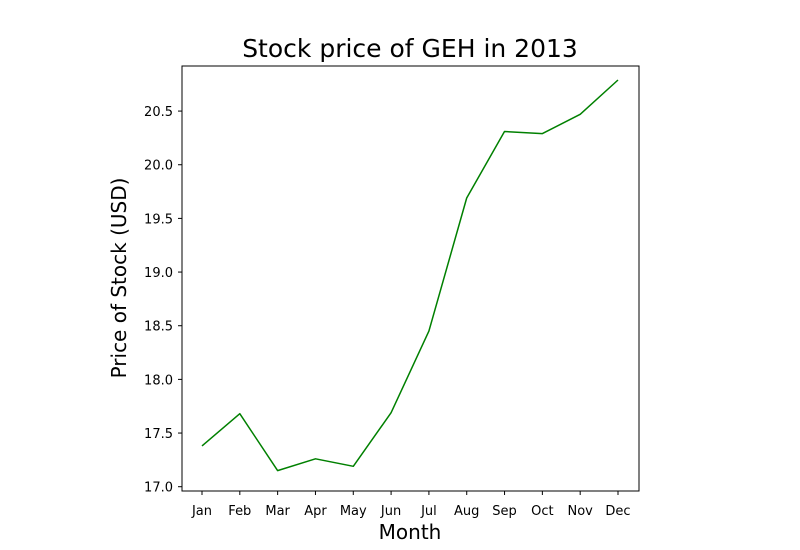 The height and width of the screenshot is (550, 800). What do you see at coordinates (542, 511) in the screenshot?
I see `x-tick-label: Oct` at bounding box center [542, 511].